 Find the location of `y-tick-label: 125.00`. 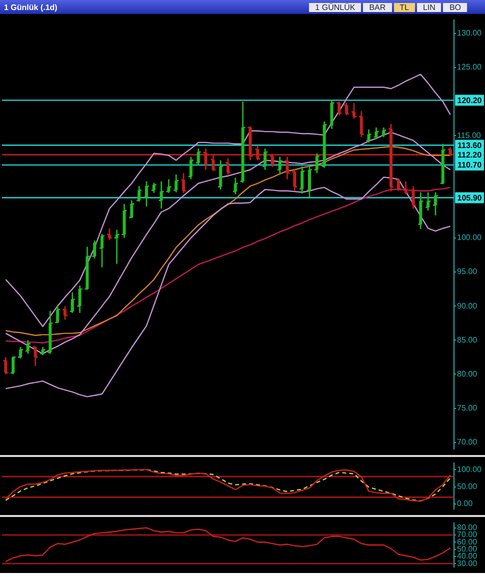

y-tick-label: 125.00 is located at coordinates (469, 67).